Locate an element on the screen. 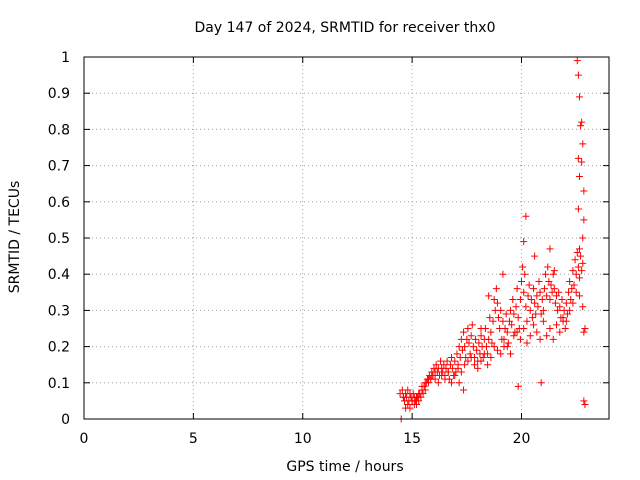  y-tick-label: 0.3 is located at coordinates (59, 311).